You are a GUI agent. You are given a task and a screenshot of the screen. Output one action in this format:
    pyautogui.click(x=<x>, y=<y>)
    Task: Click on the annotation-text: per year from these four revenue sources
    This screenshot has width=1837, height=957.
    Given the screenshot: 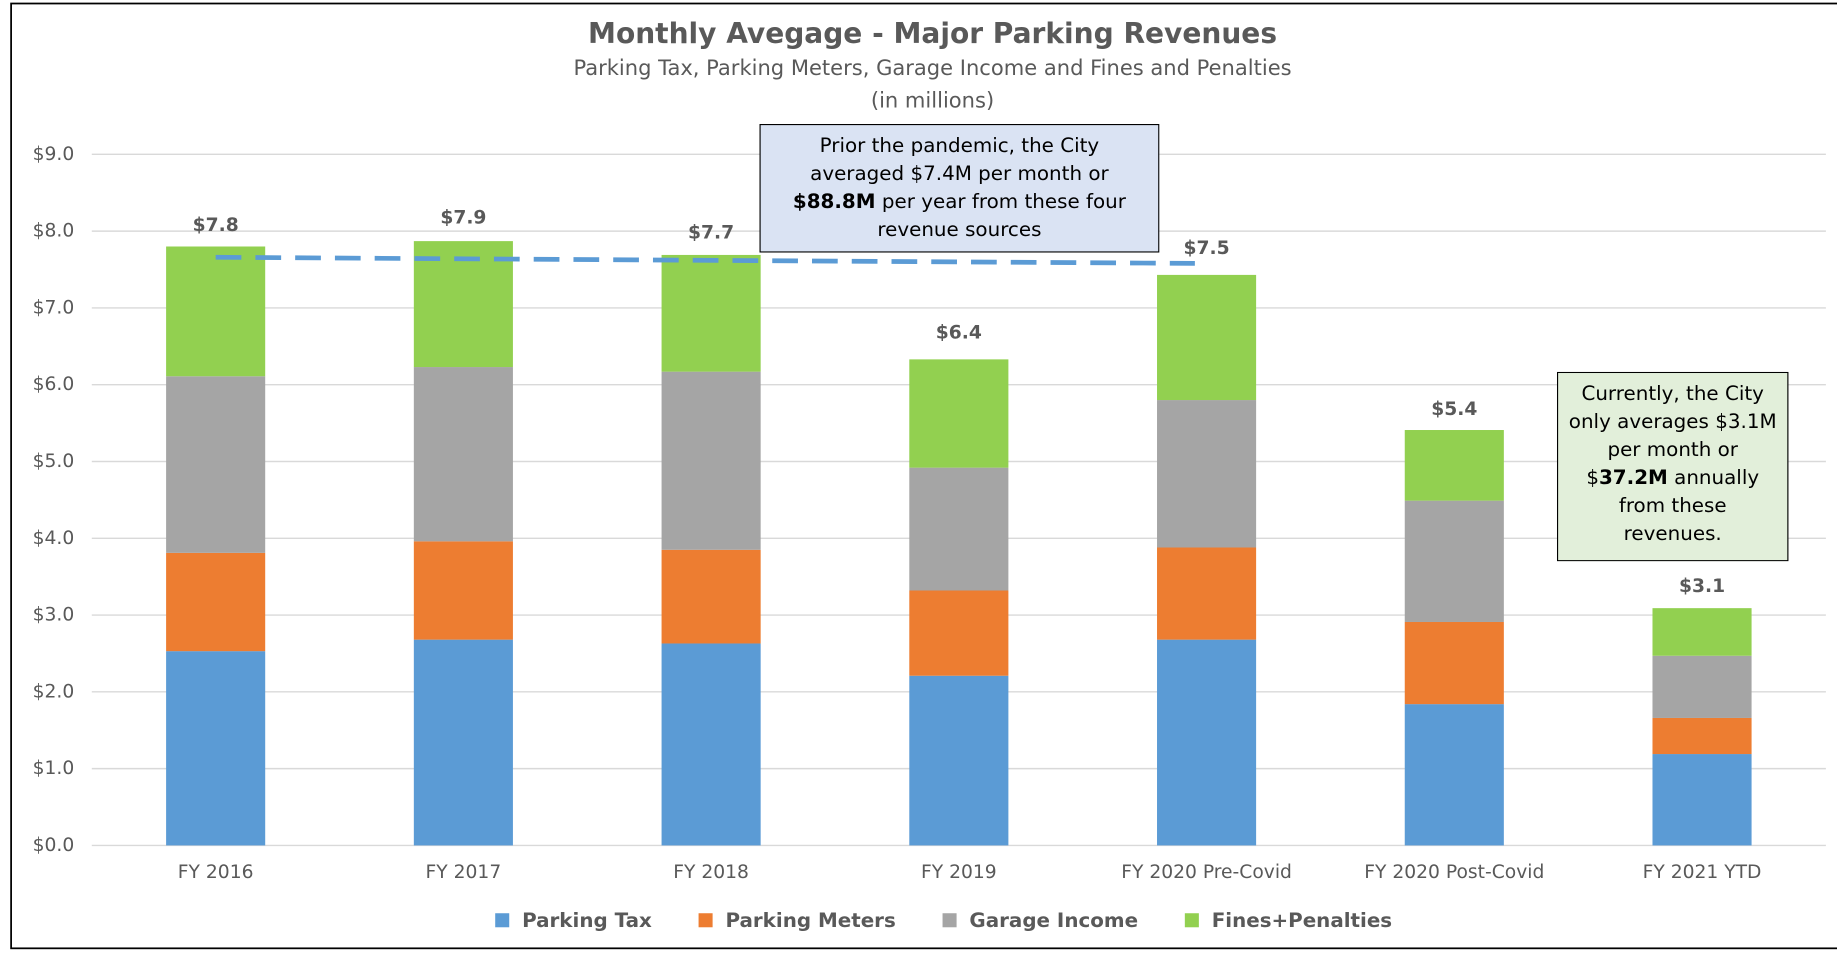 What is the action you would take?
    pyautogui.click(x=1000, y=216)
    